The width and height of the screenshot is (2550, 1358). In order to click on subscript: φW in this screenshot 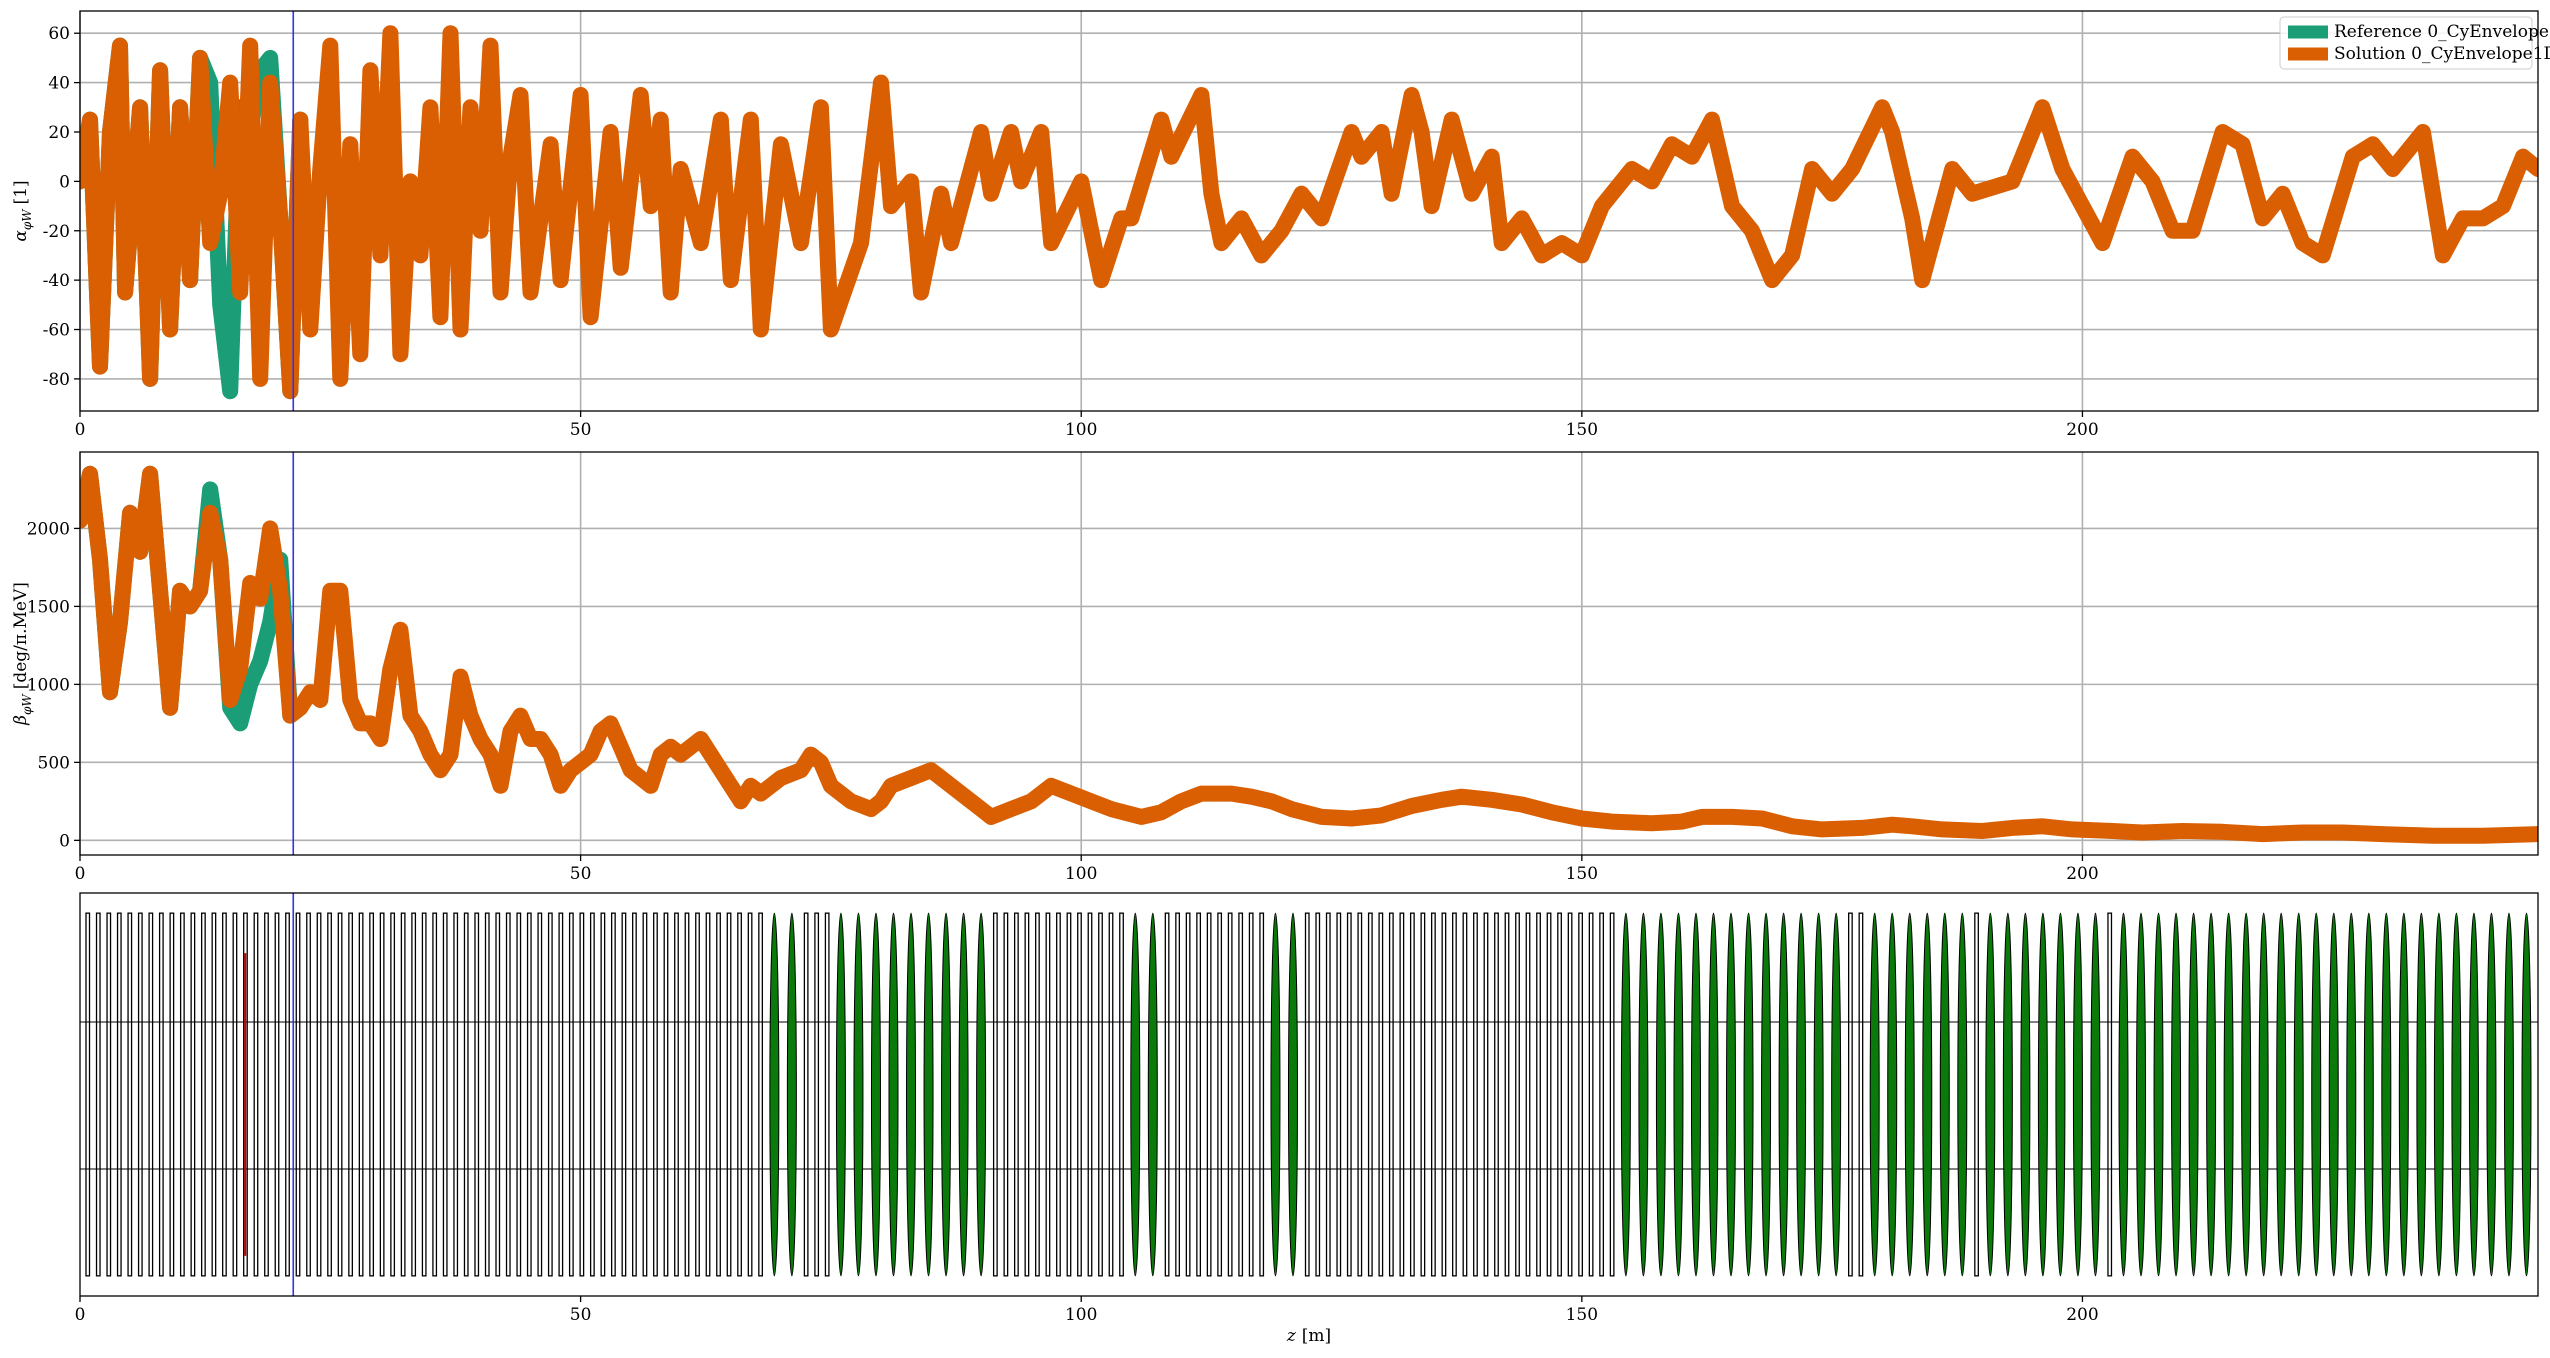, I will do `click(27, 704)`.